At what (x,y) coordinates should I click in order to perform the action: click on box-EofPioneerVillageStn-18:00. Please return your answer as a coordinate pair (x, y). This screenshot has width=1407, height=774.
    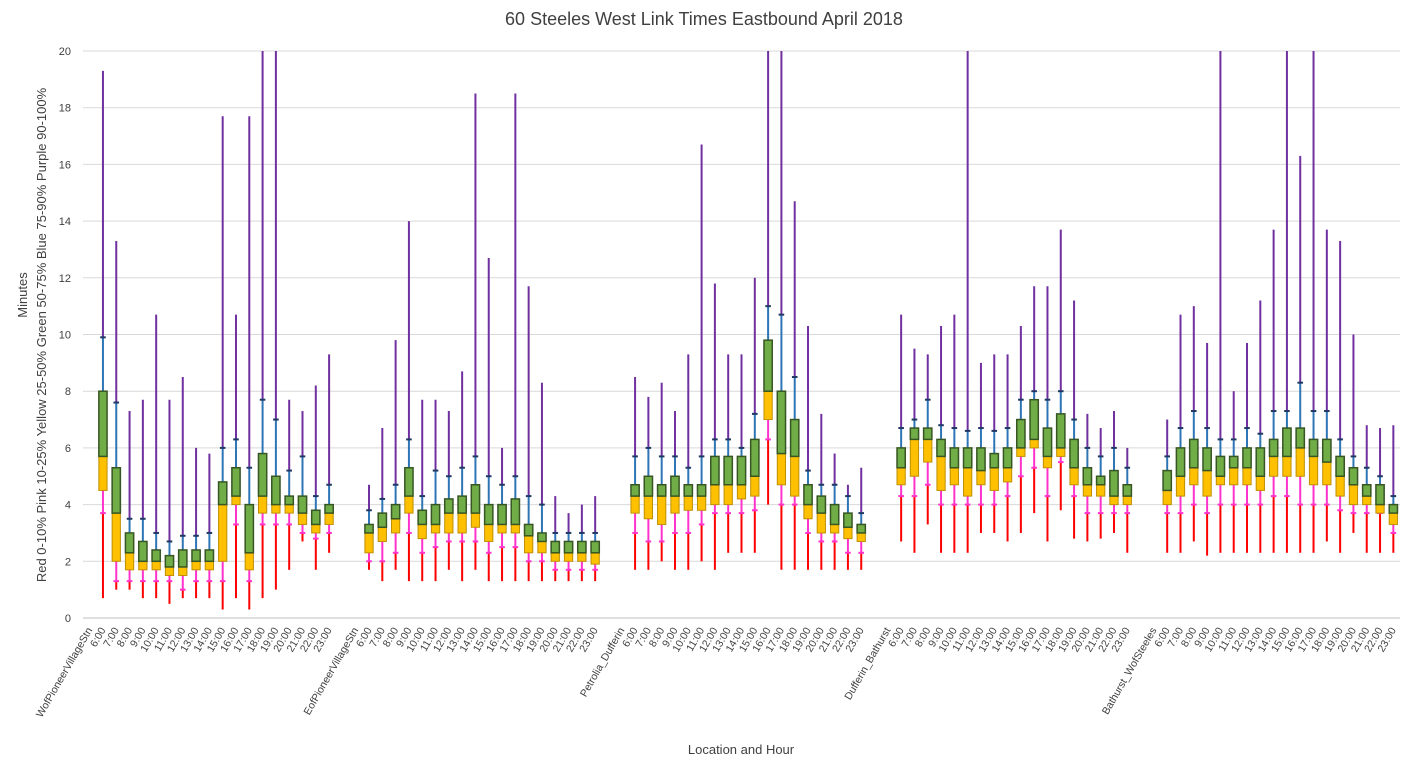
    Looking at the image, I should click on (528, 434).